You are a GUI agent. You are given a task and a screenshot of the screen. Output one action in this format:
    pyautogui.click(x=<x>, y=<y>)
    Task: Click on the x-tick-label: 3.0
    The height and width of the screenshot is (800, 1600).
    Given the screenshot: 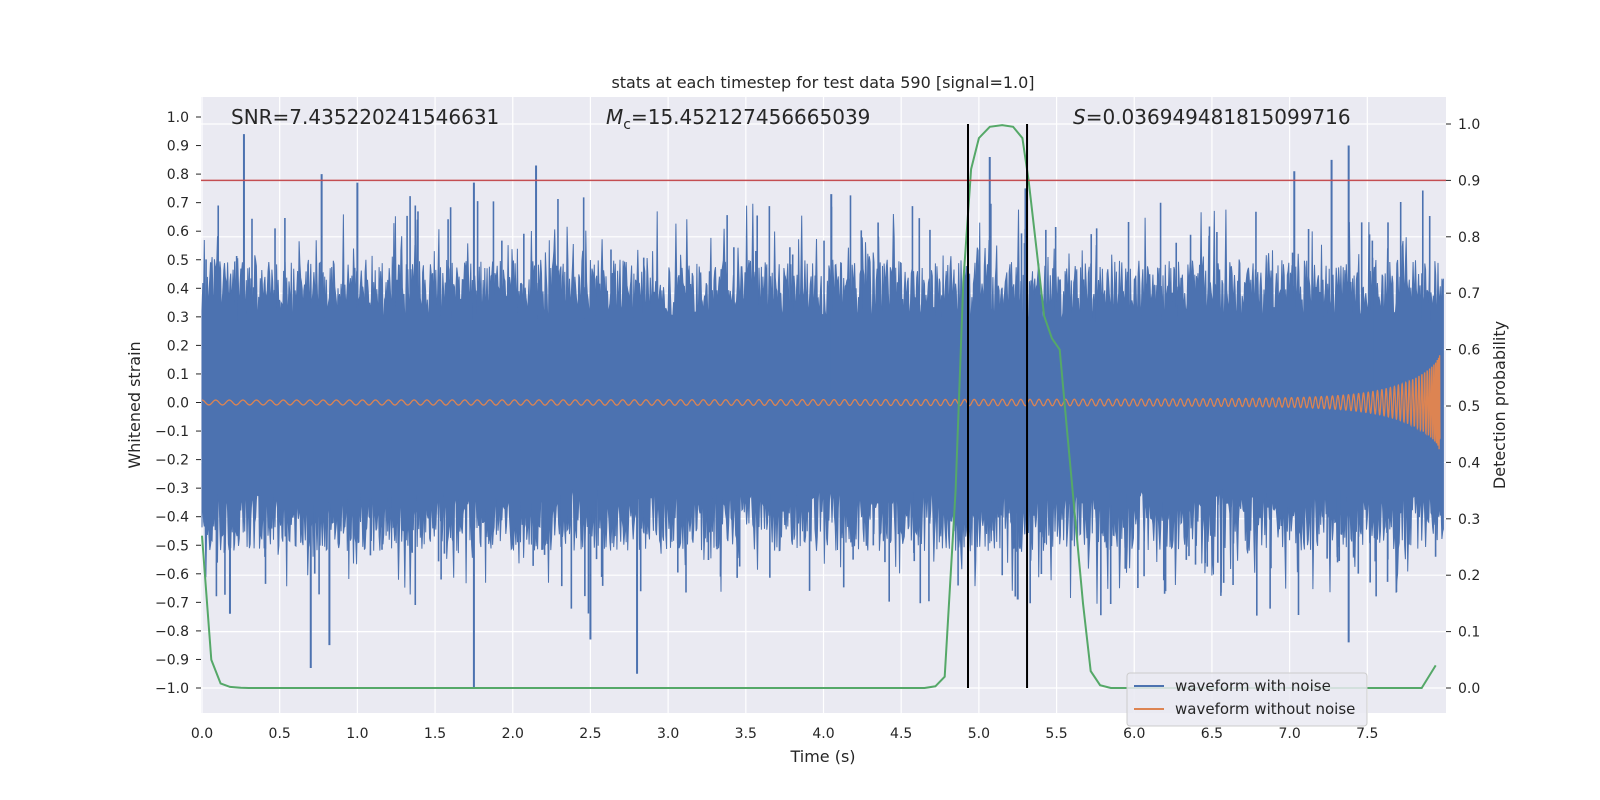 What is the action you would take?
    pyautogui.click(x=668, y=734)
    